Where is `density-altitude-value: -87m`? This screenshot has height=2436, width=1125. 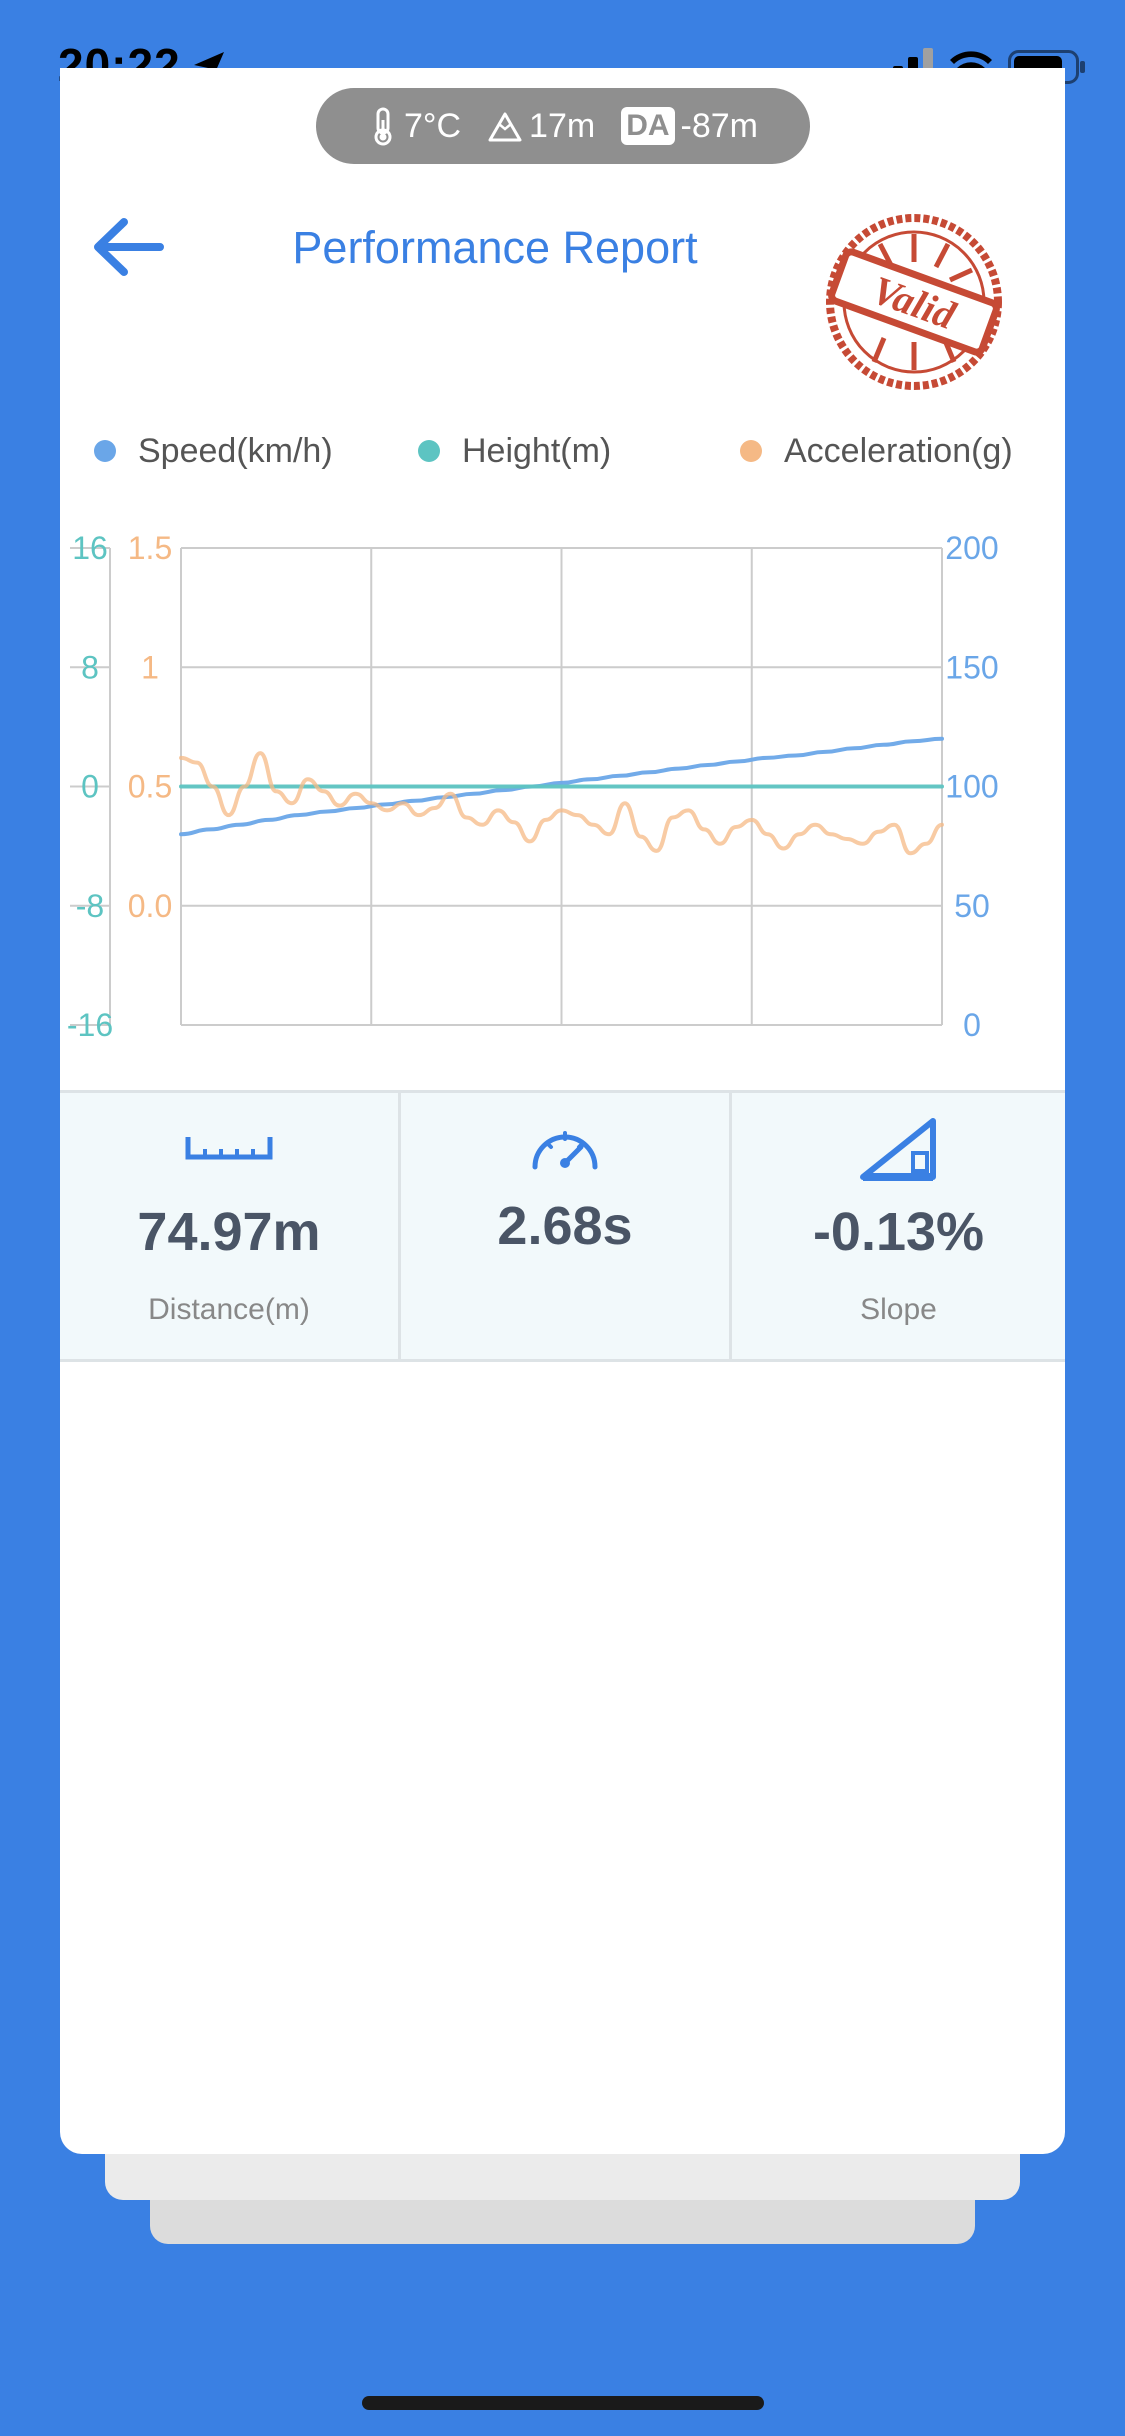 density-altitude-value: -87m is located at coordinates (719, 125).